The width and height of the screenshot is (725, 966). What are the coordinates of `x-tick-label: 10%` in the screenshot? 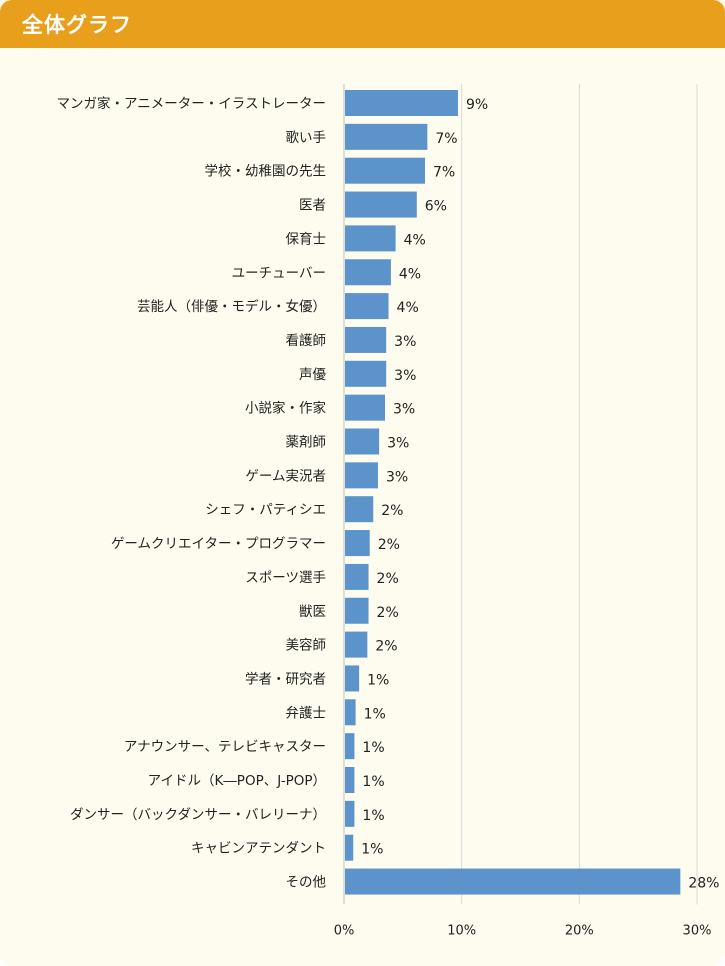 It's located at (461, 930).